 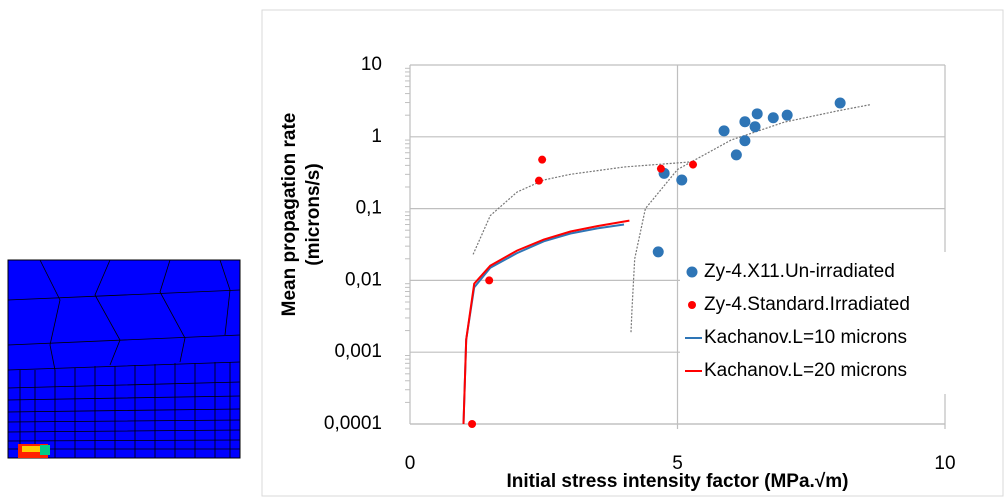 What do you see at coordinates (805, 337) in the screenshot?
I see `legend-label: Kachanov.L=10 microns` at bounding box center [805, 337].